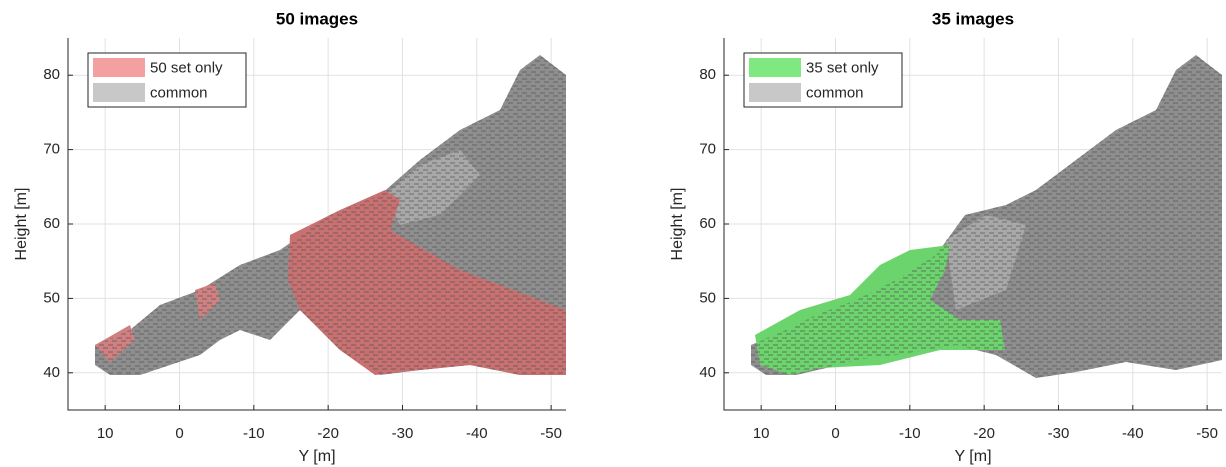 The width and height of the screenshot is (1226, 467). Describe the element at coordinates (186, 67) in the screenshot. I see `legend-label: 50 set only` at that location.